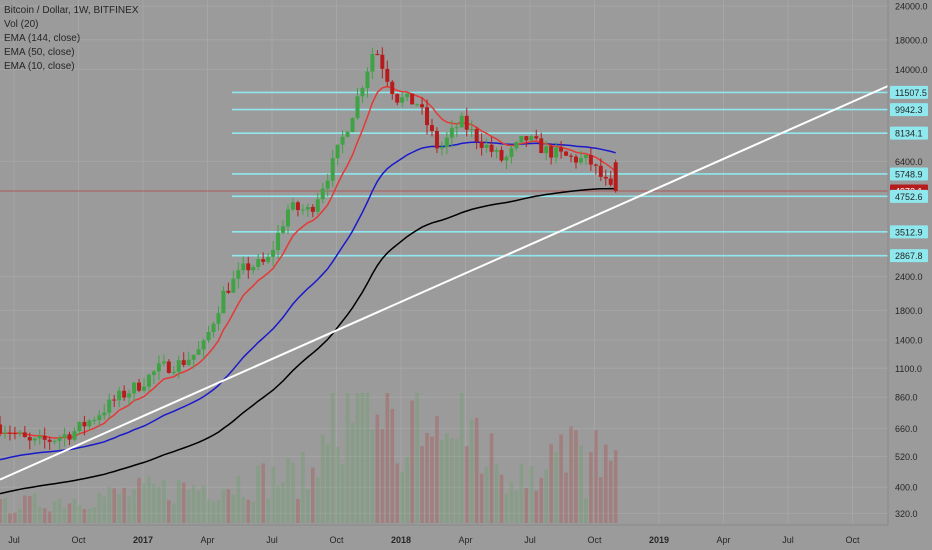 The image size is (932, 550). Describe the element at coordinates (39, 66) in the screenshot. I see `indicator-ema-10: EMA (10, close)` at that location.